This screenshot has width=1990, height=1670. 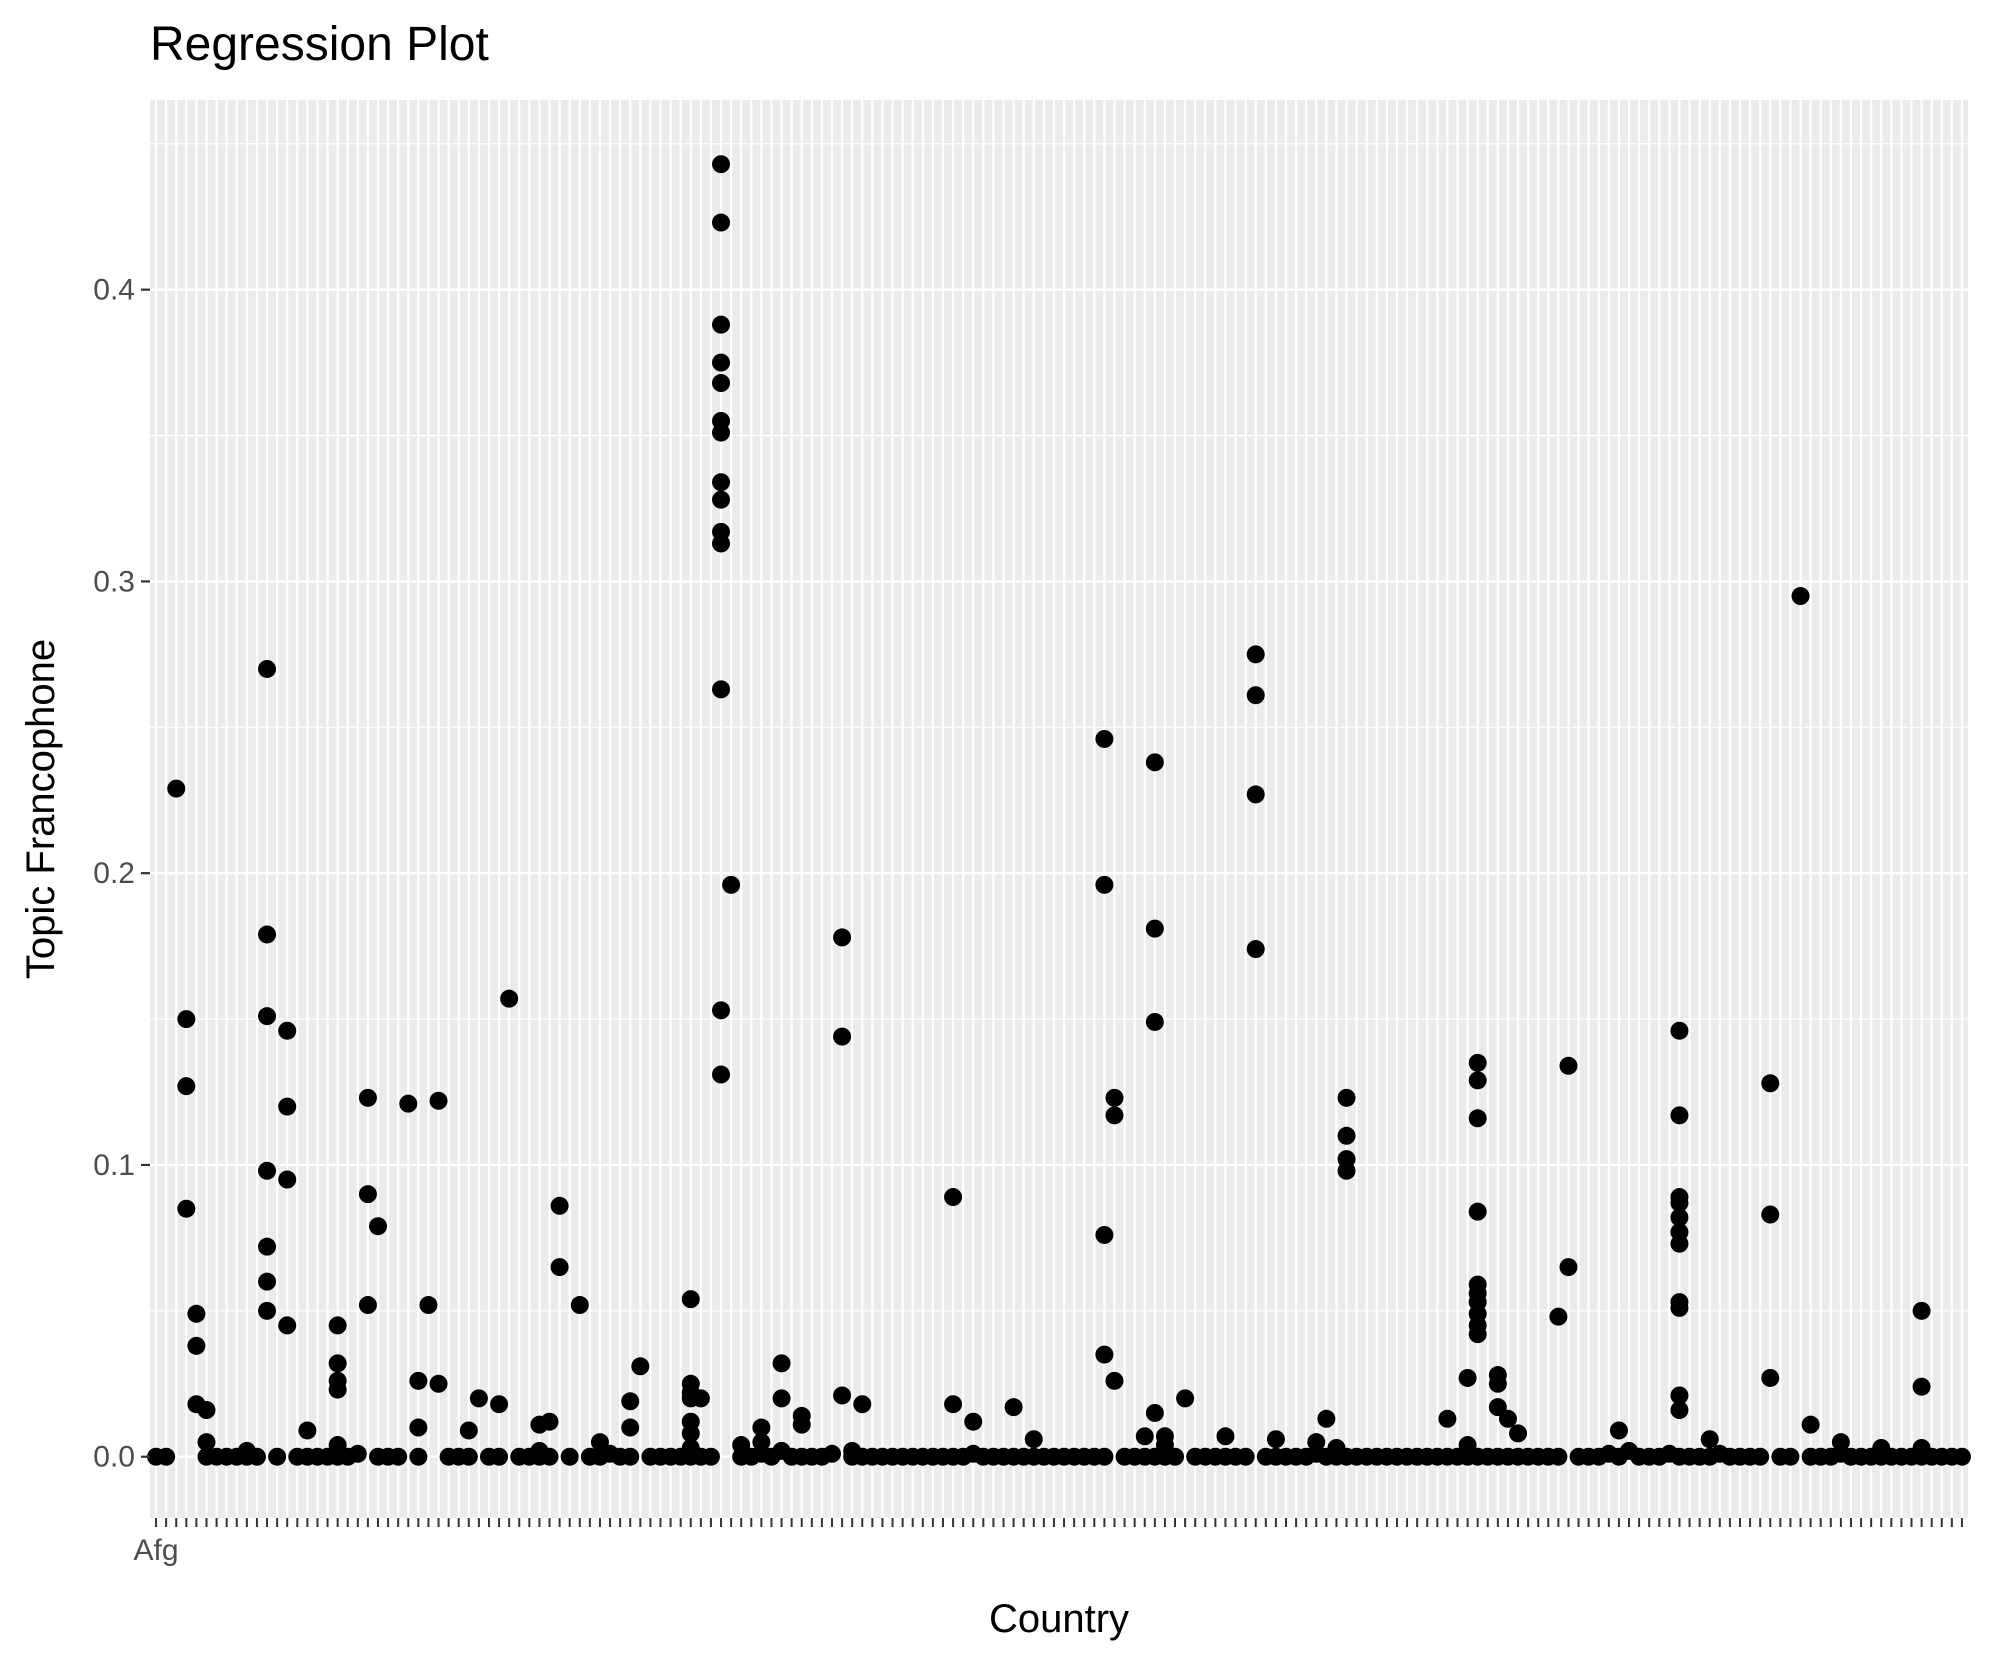 I want to click on x-axis: Afg, so click(x=1048, y=1542).